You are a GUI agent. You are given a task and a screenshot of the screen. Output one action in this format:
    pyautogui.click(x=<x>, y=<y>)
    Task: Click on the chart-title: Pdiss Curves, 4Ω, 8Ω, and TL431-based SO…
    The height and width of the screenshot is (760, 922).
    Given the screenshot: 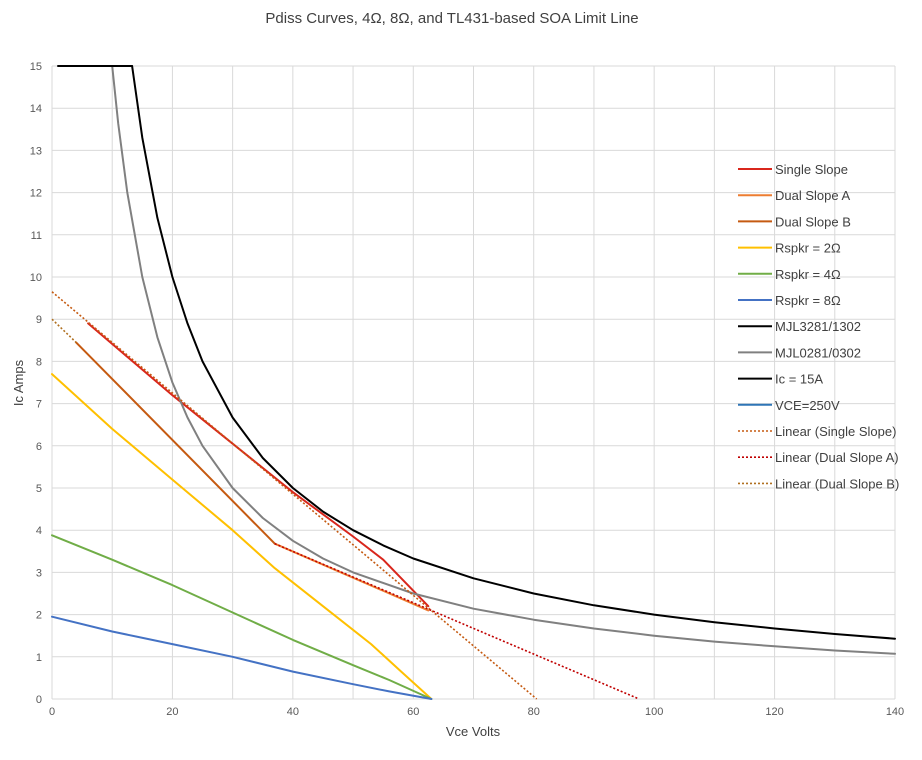 What is the action you would take?
    pyautogui.click(x=451, y=18)
    